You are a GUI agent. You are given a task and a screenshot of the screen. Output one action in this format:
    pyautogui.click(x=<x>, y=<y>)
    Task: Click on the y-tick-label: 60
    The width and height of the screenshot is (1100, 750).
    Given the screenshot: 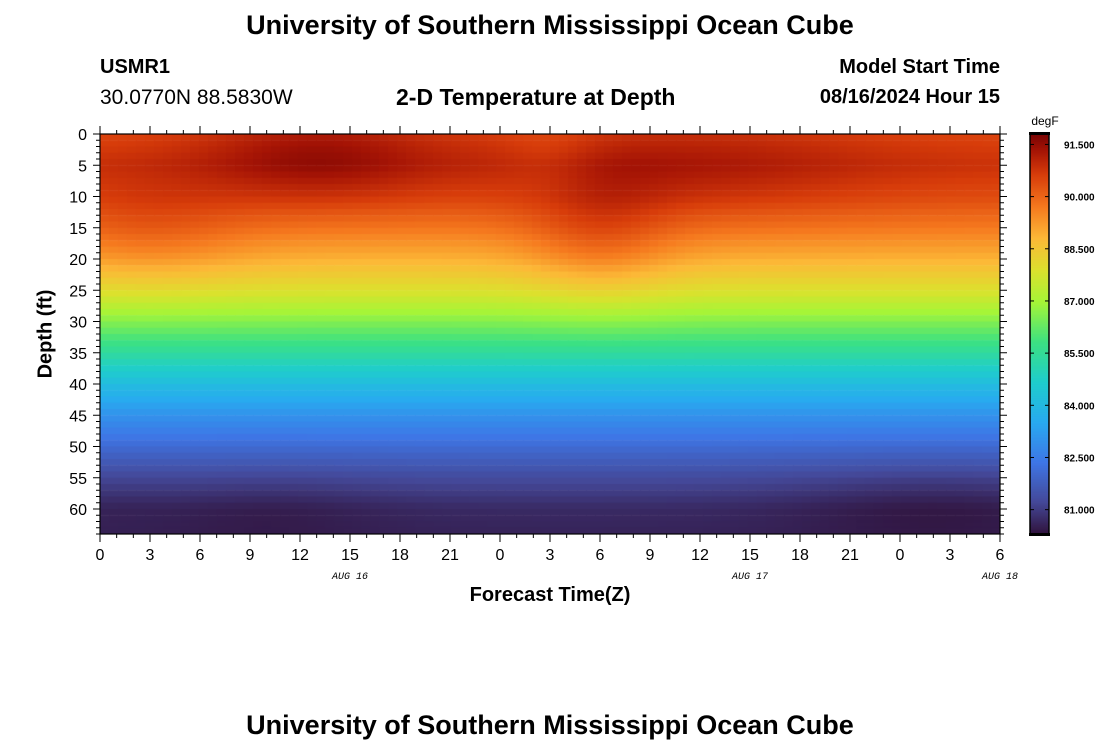 What is the action you would take?
    pyautogui.click(x=78, y=510)
    